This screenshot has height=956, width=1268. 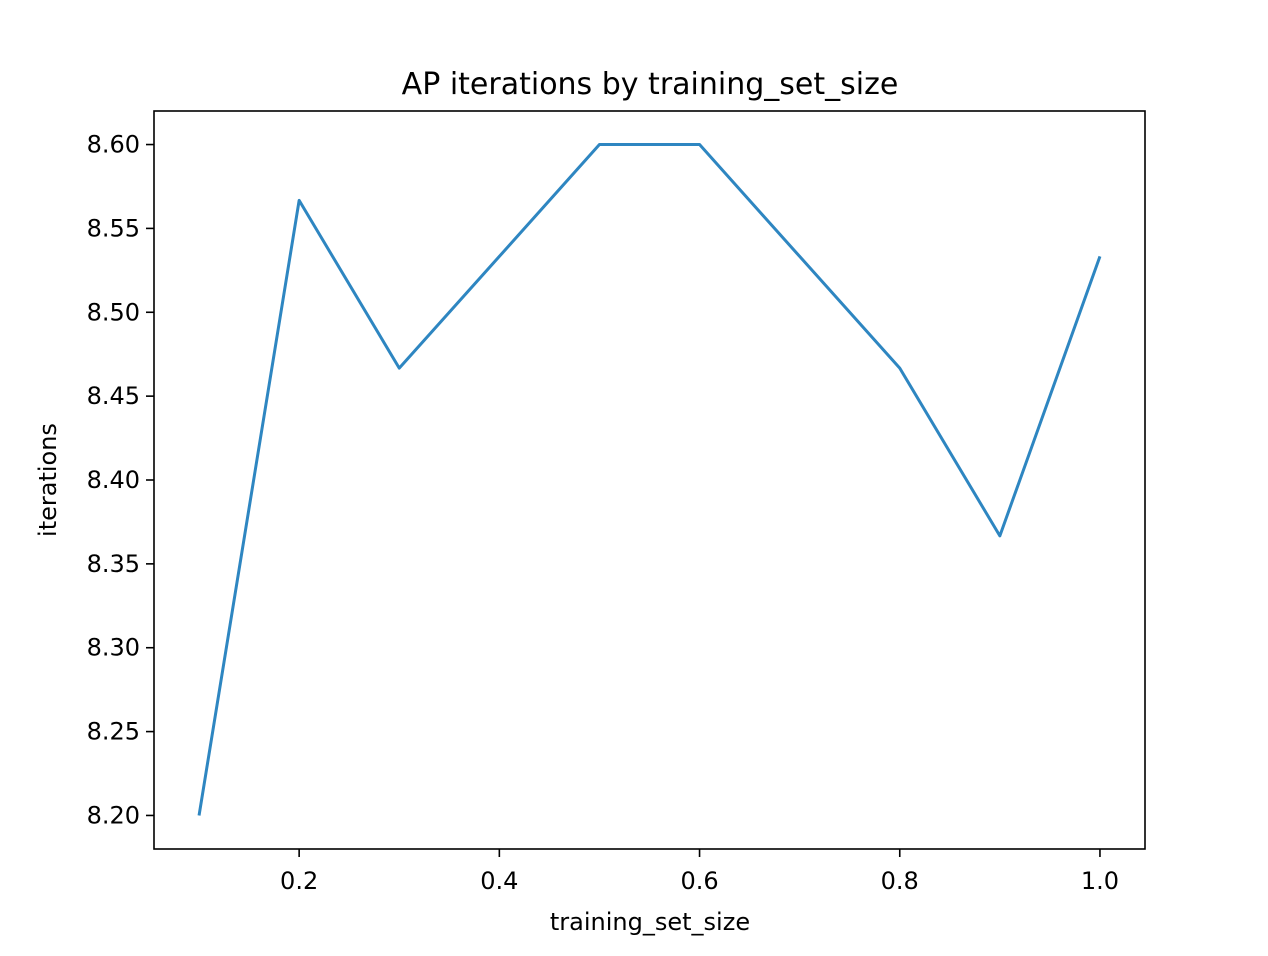 I want to click on y-tick-label: 8.60, so click(x=113, y=145).